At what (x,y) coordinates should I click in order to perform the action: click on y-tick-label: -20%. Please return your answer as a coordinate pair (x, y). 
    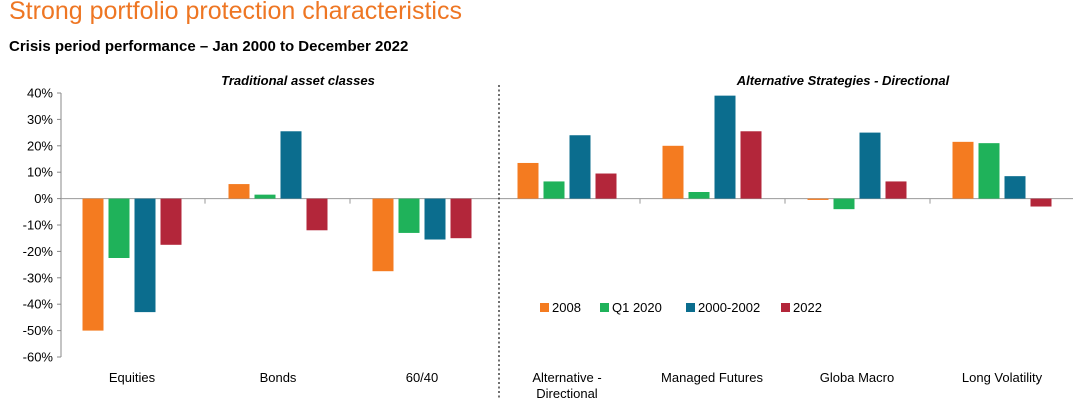
    Looking at the image, I should click on (38, 251).